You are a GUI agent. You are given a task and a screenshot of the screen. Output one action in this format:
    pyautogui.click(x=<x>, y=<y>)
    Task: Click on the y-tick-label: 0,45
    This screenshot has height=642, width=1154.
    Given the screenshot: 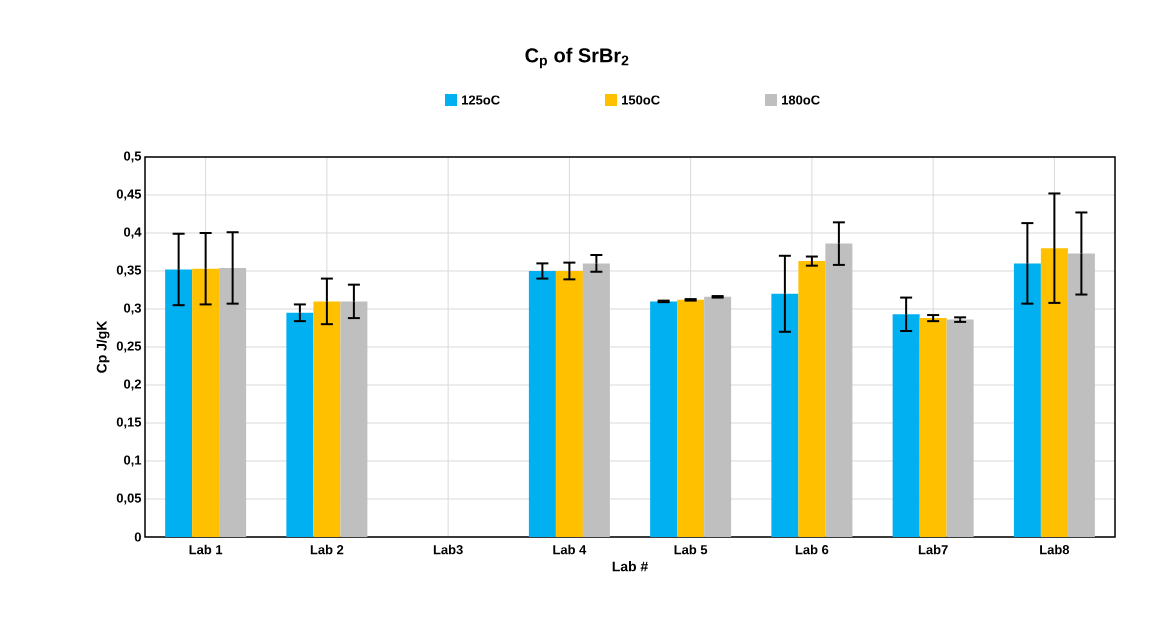 What is the action you would take?
    pyautogui.click(x=129, y=195)
    